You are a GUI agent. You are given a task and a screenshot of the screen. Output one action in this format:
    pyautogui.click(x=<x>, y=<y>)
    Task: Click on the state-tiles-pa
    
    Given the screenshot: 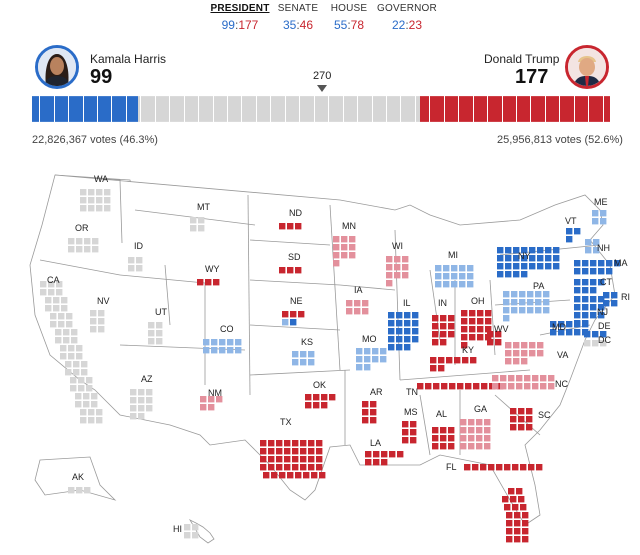 What is the action you would take?
    pyautogui.click(x=526, y=306)
    